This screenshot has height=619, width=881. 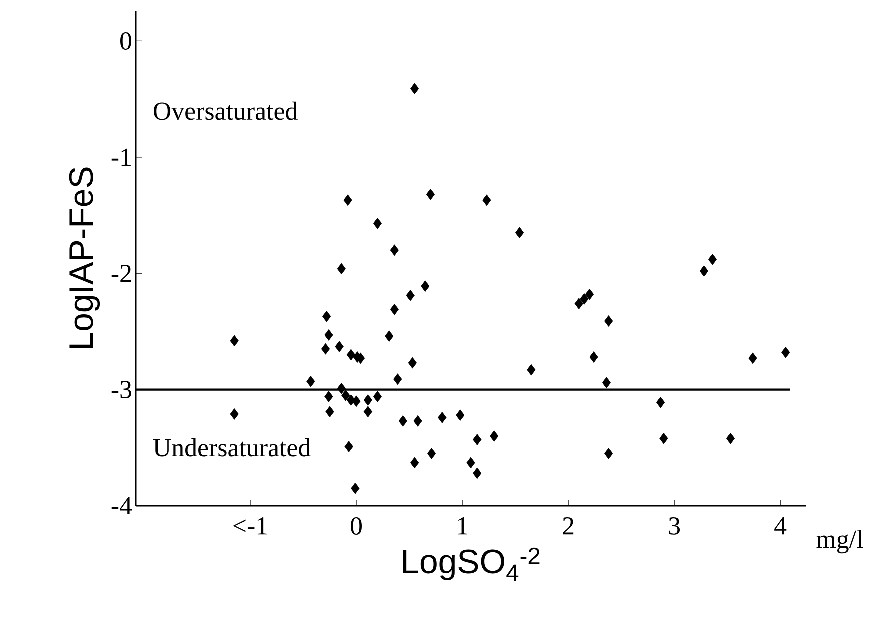 I want to click on x-tick-label: 2, so click(x=568, y=526).